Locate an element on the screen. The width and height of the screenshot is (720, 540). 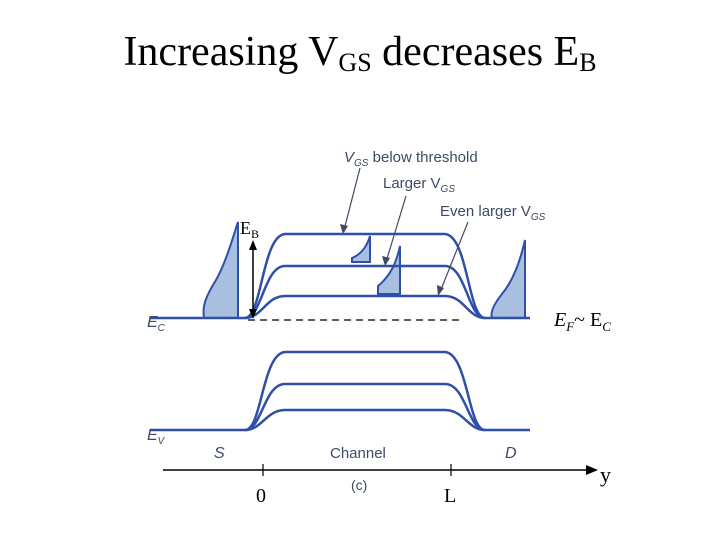
label-eb: EB is located at coordinates (249, 229).